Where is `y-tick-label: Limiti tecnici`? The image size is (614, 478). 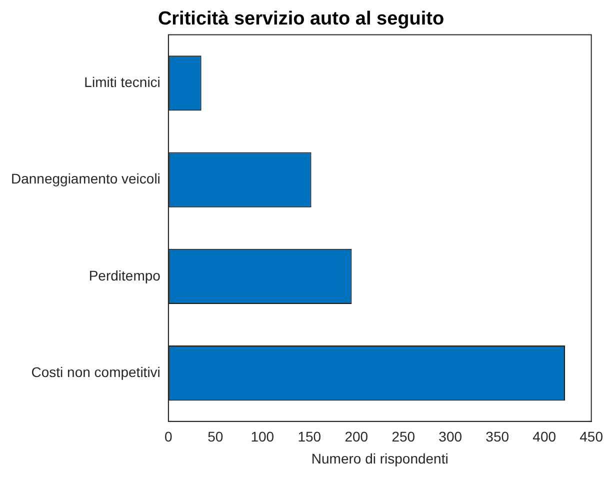
y-tick-label: Limiti tecnici is located at coordinates (122, 82).